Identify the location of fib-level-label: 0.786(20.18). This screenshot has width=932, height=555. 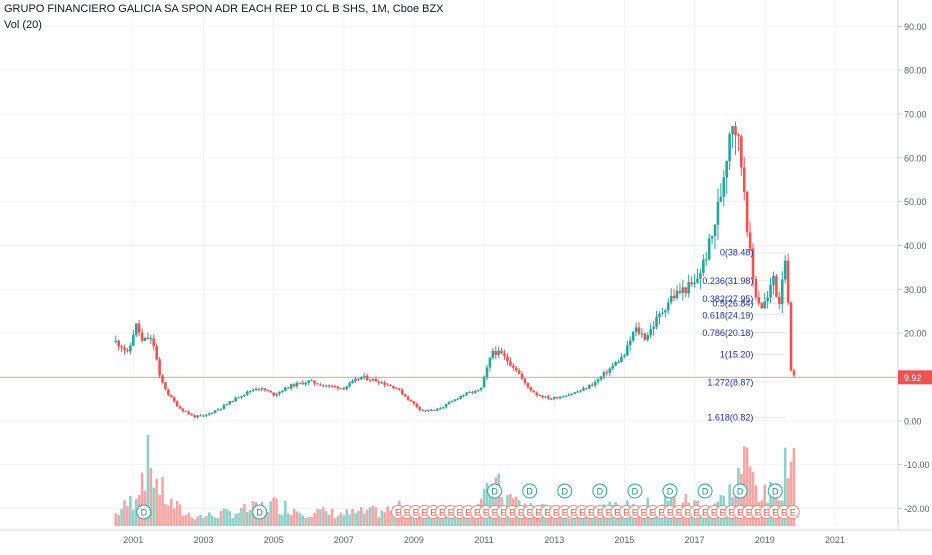
(727, 333).